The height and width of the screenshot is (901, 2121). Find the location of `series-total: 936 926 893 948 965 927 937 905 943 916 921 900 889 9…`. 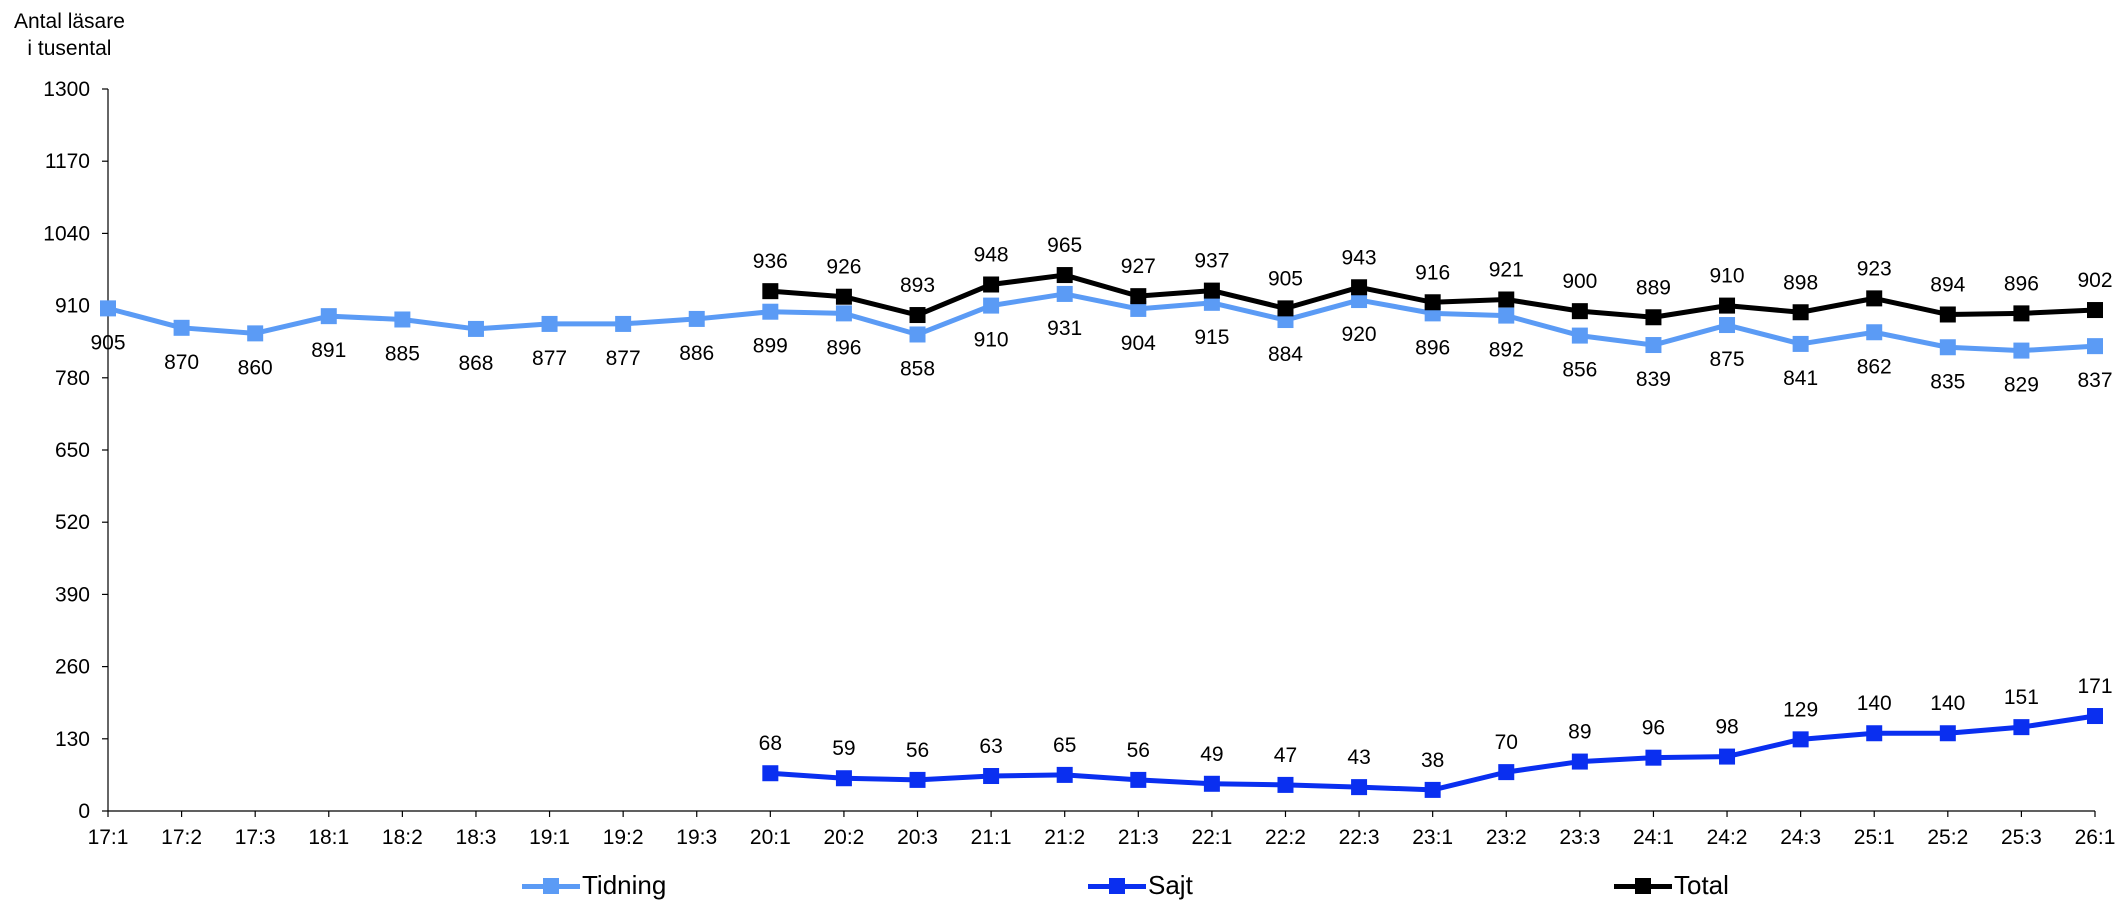

series-total: 936 926 893 948 965 927 937 905 943 916 921 900 889 9… is located at coordinates (1433, 280).